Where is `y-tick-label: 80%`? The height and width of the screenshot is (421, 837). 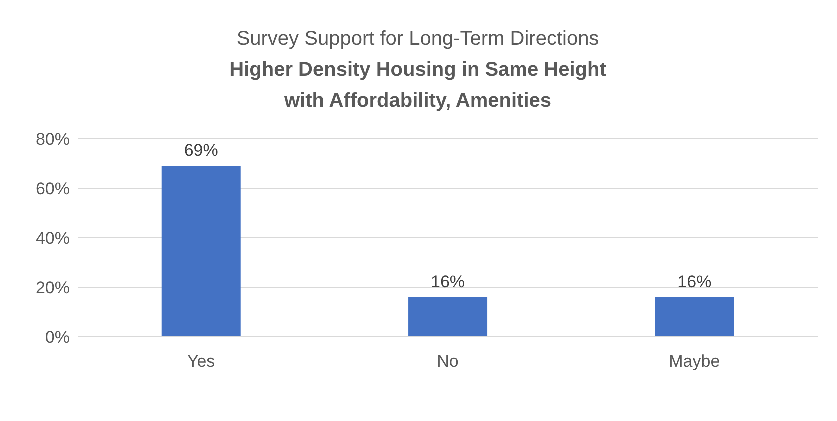 y-tick-label: 80% is located at coordinates (53, 140).